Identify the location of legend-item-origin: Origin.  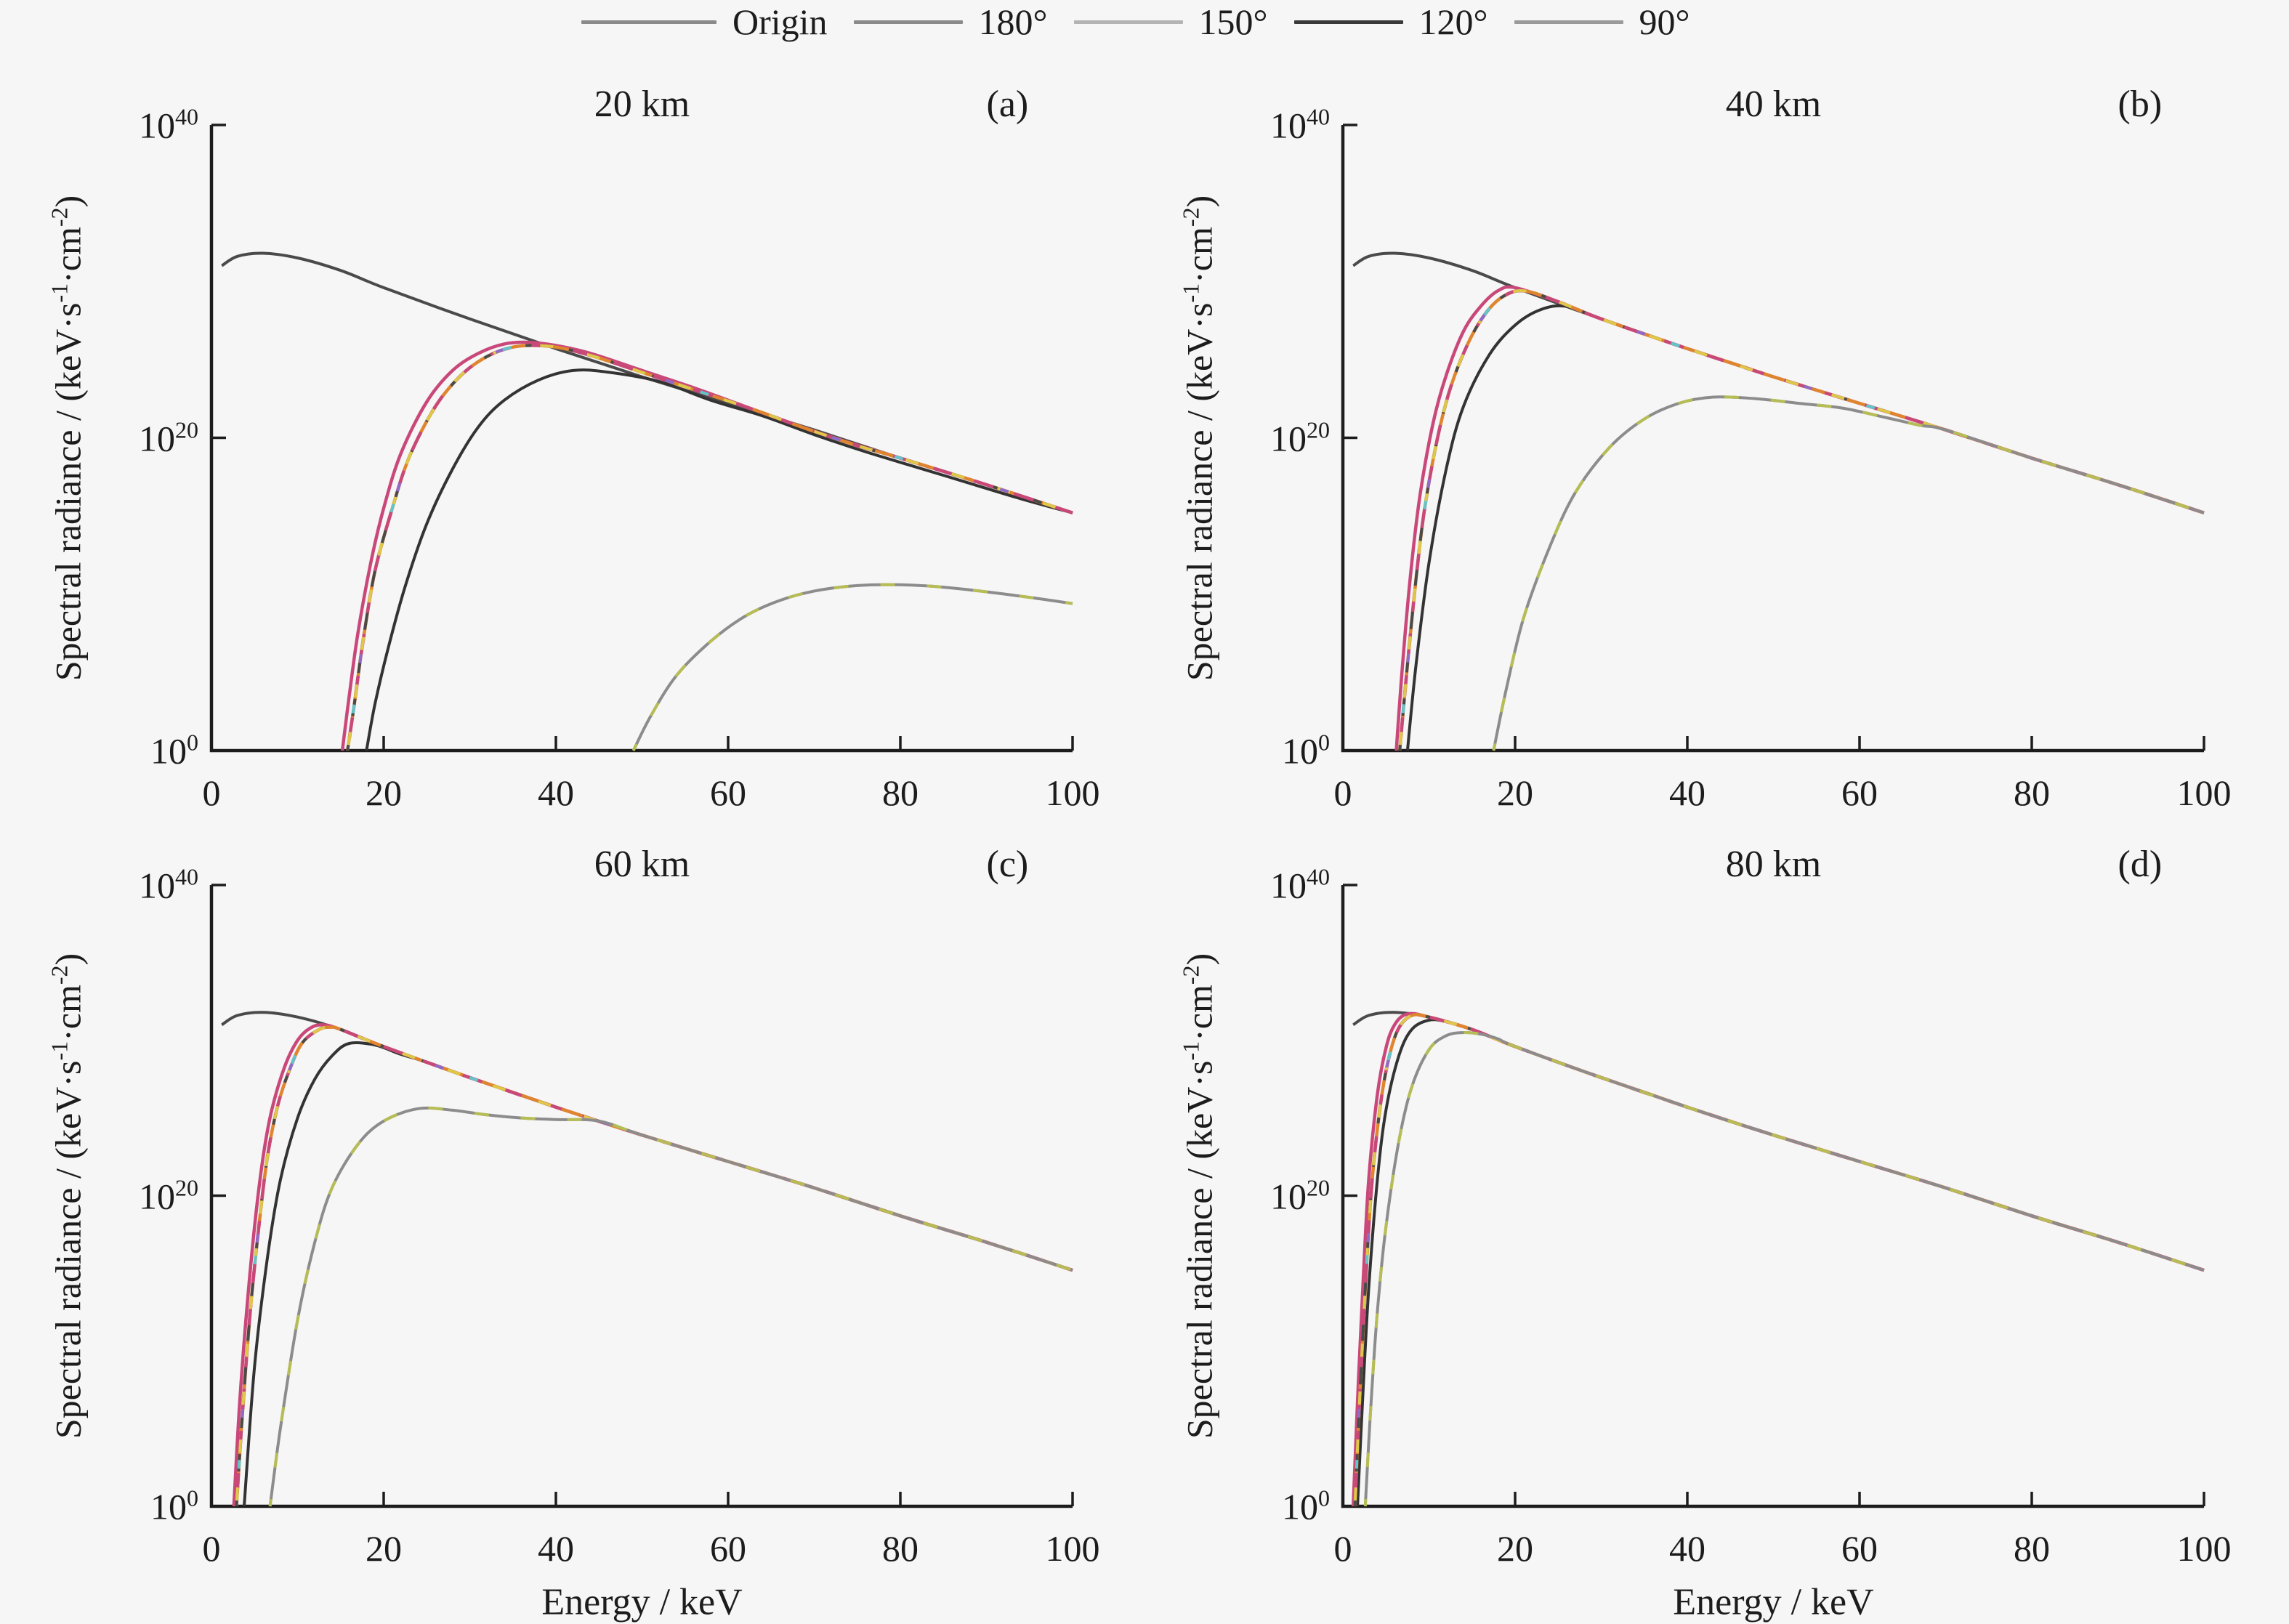
(704, 22).